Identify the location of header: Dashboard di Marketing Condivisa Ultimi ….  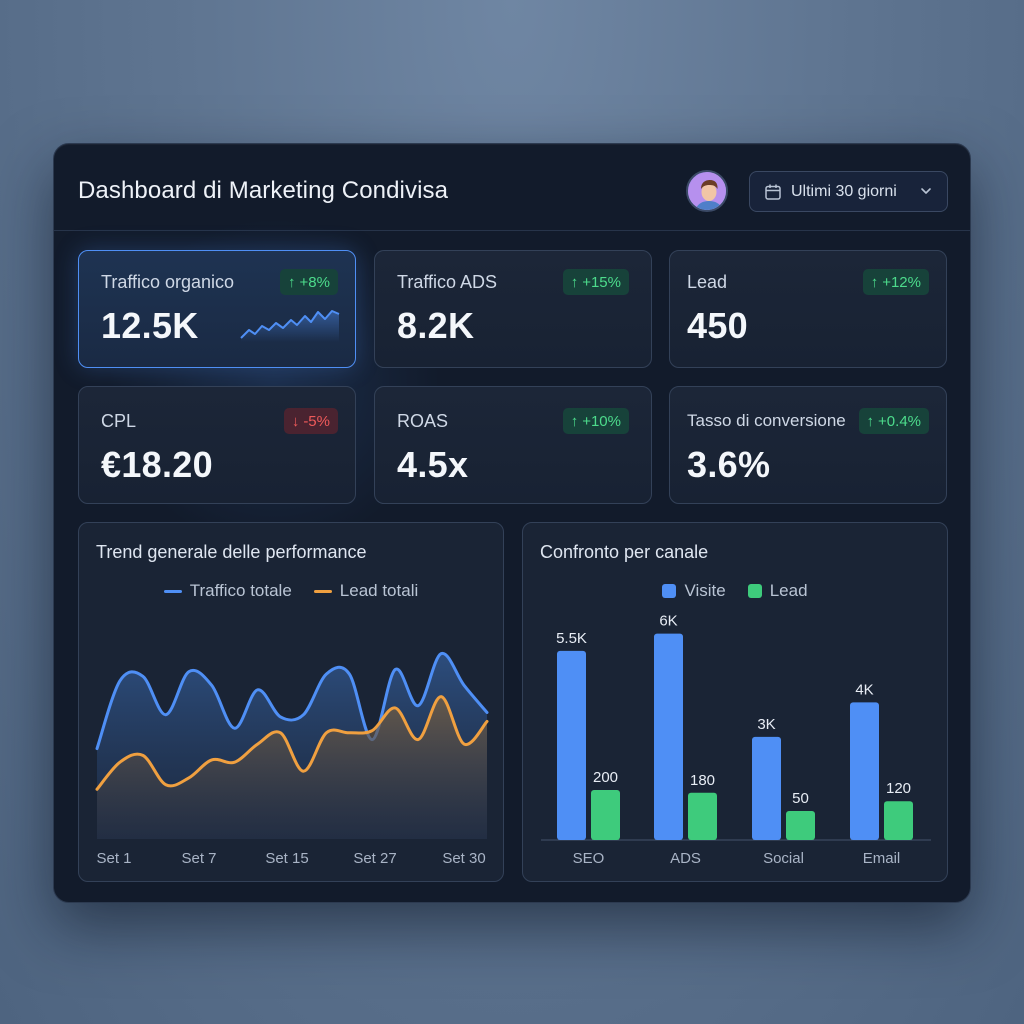
(512, 187).